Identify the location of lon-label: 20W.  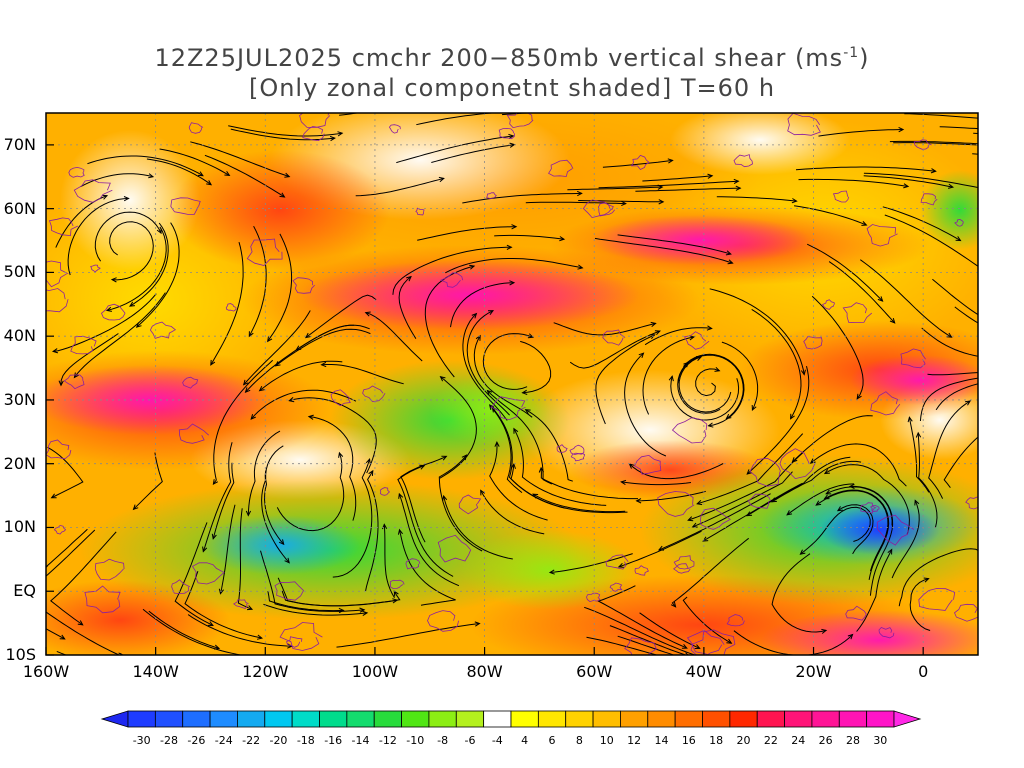
(813, 671).